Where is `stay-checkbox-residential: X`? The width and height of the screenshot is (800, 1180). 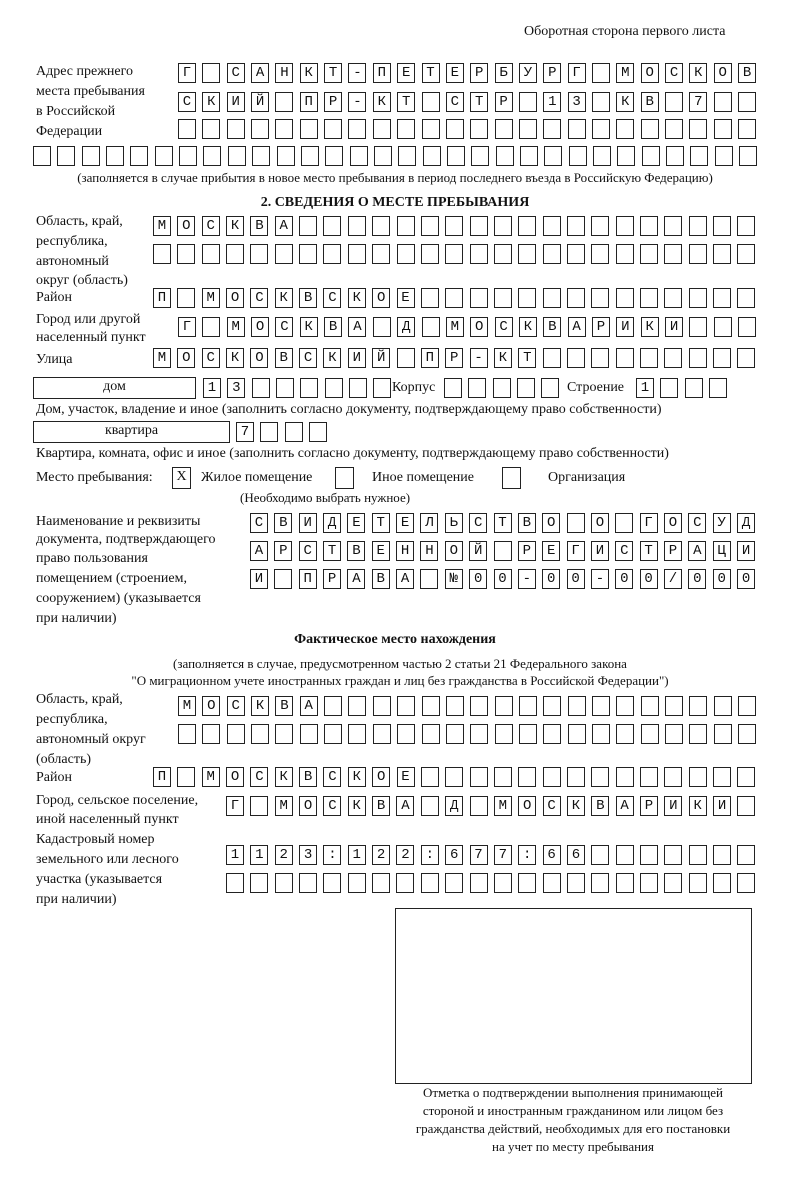 stay-checkbox-residential: X is located at coordinates (181, 478).